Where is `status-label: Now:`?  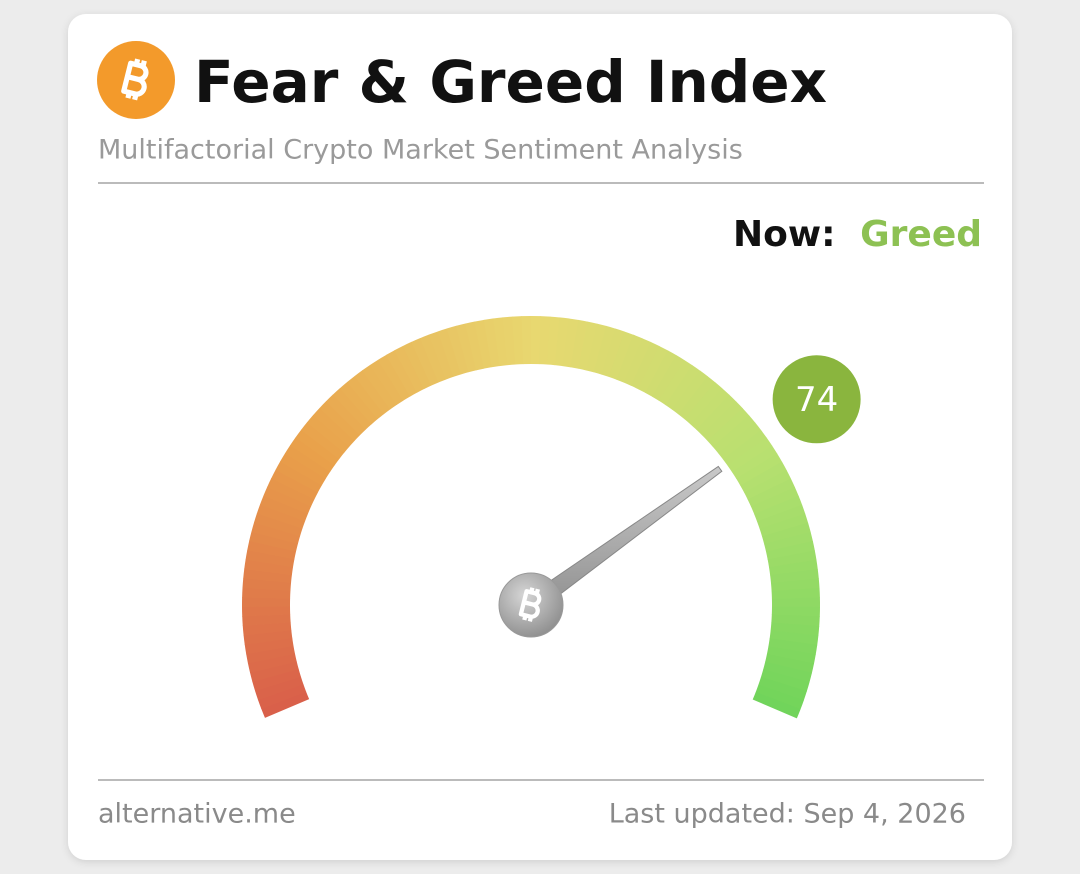 status-label: Now: is located at coordinates (784, 234).